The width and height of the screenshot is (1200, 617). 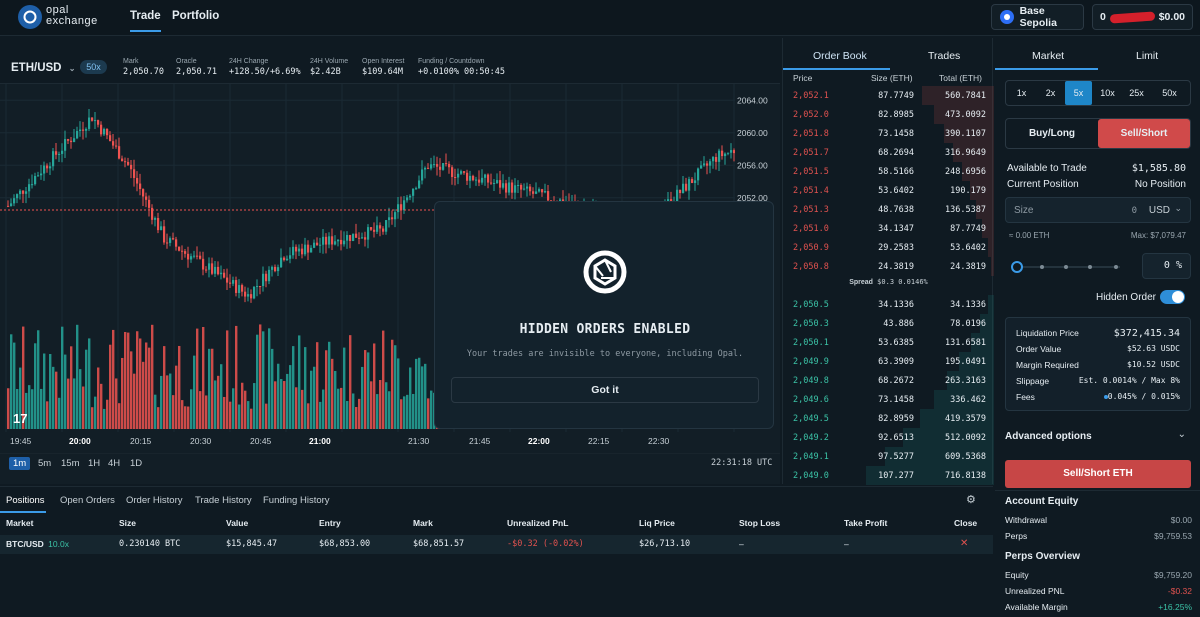 What do you see at coordinates (968, 400) in the screenshot?
I see `bid-total: 336.462` at bounding box center [968, 400].